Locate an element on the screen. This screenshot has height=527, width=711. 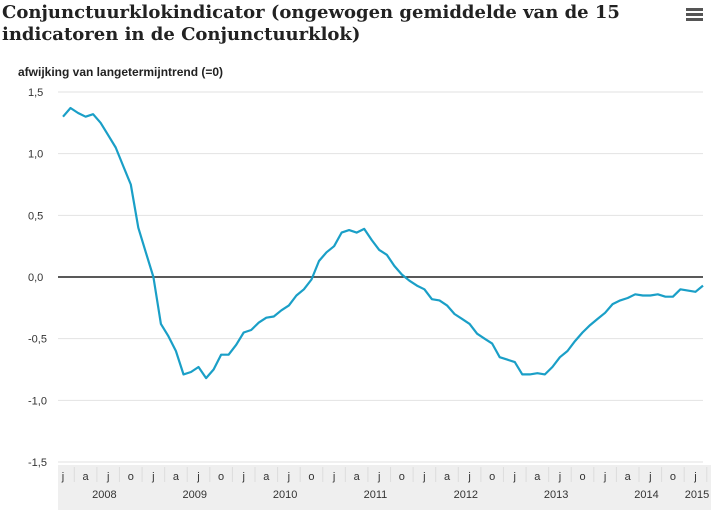
year-label: 2009 is located at coordinates (195, 495).